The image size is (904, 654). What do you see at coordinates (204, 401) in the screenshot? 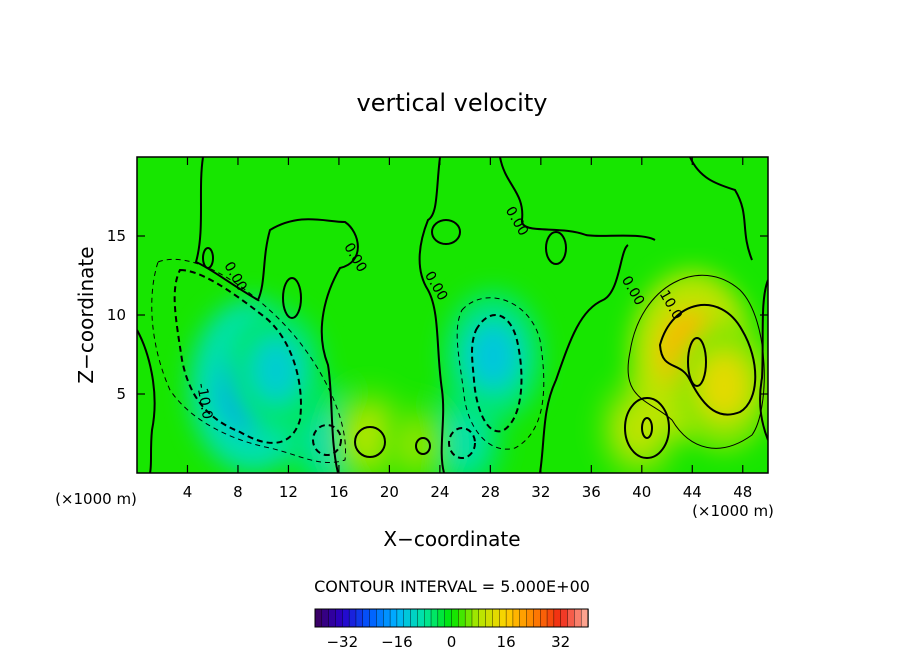
I see `contour-label-5: -10.0` at bounding box center [204, 401].